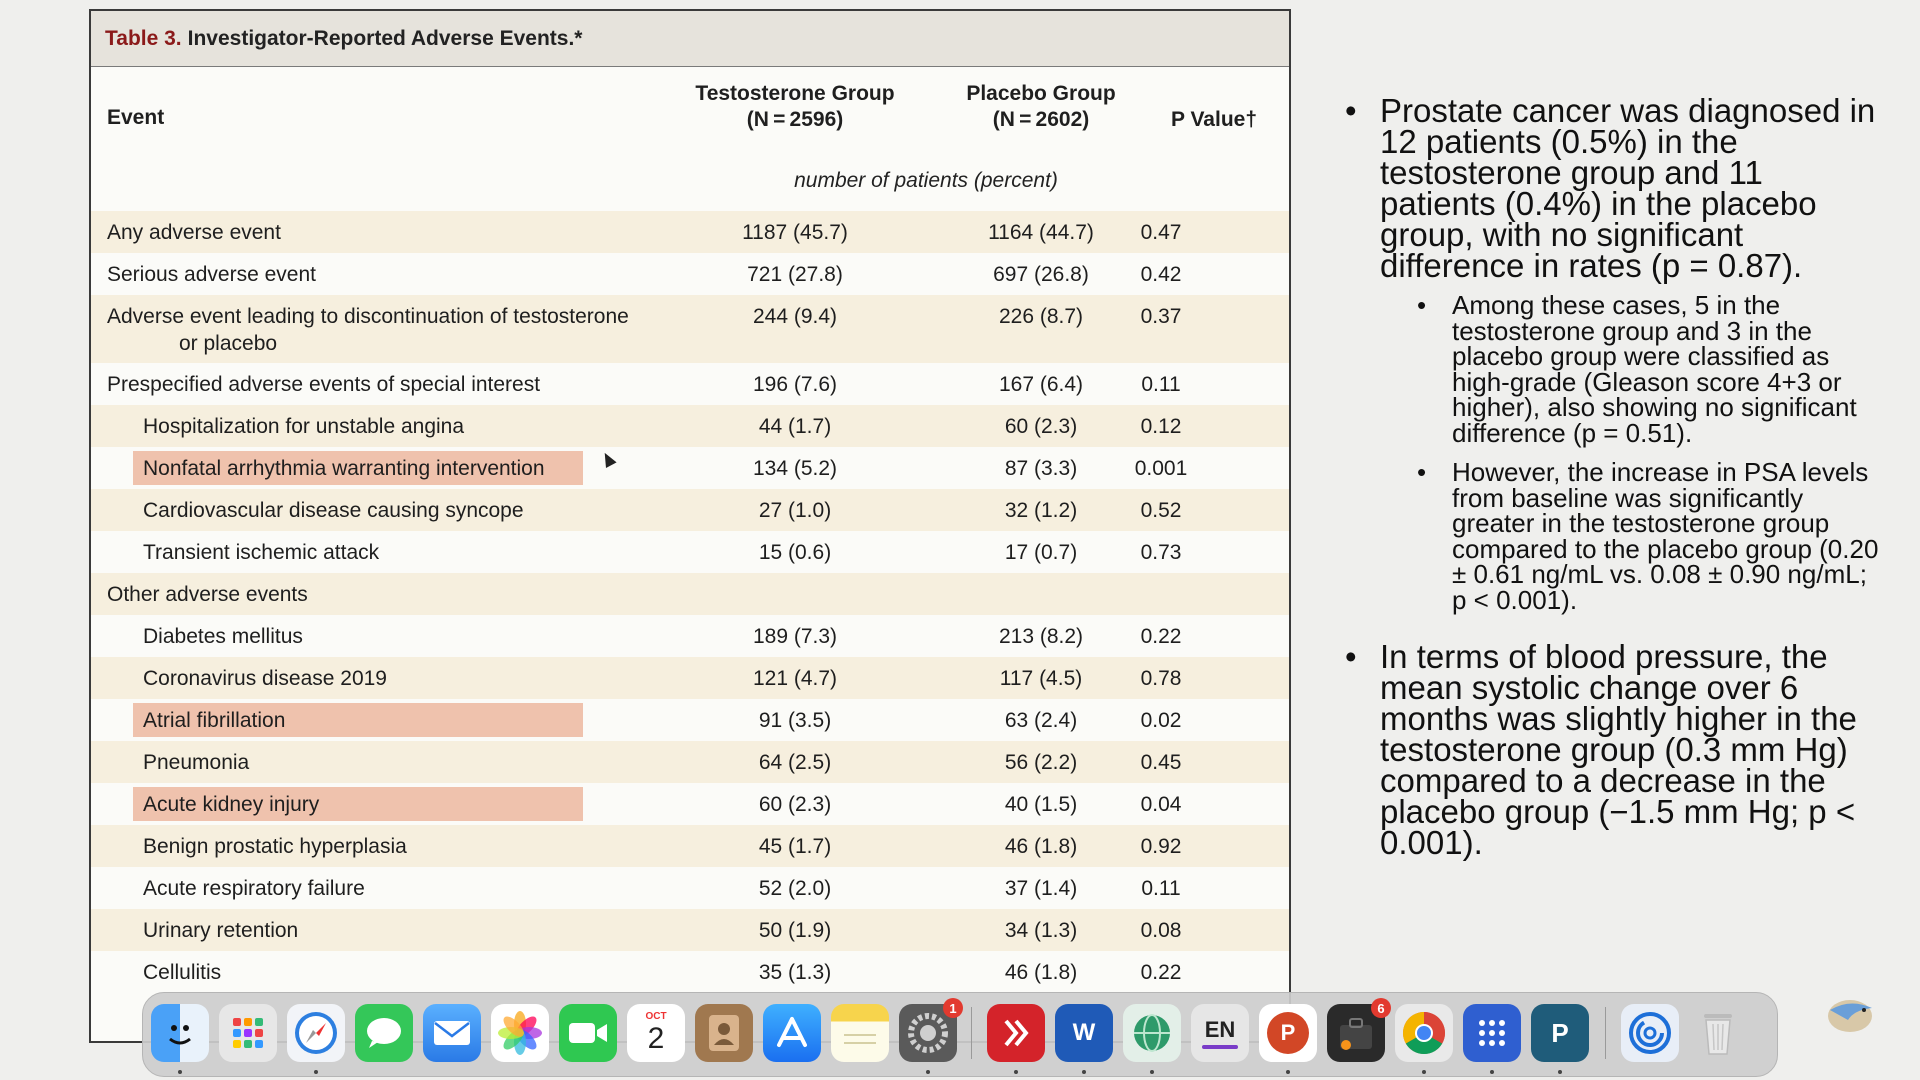 The height and width of the screenshot is (1080, 1920). I want to click on mail-icon, so click(452, 1033).